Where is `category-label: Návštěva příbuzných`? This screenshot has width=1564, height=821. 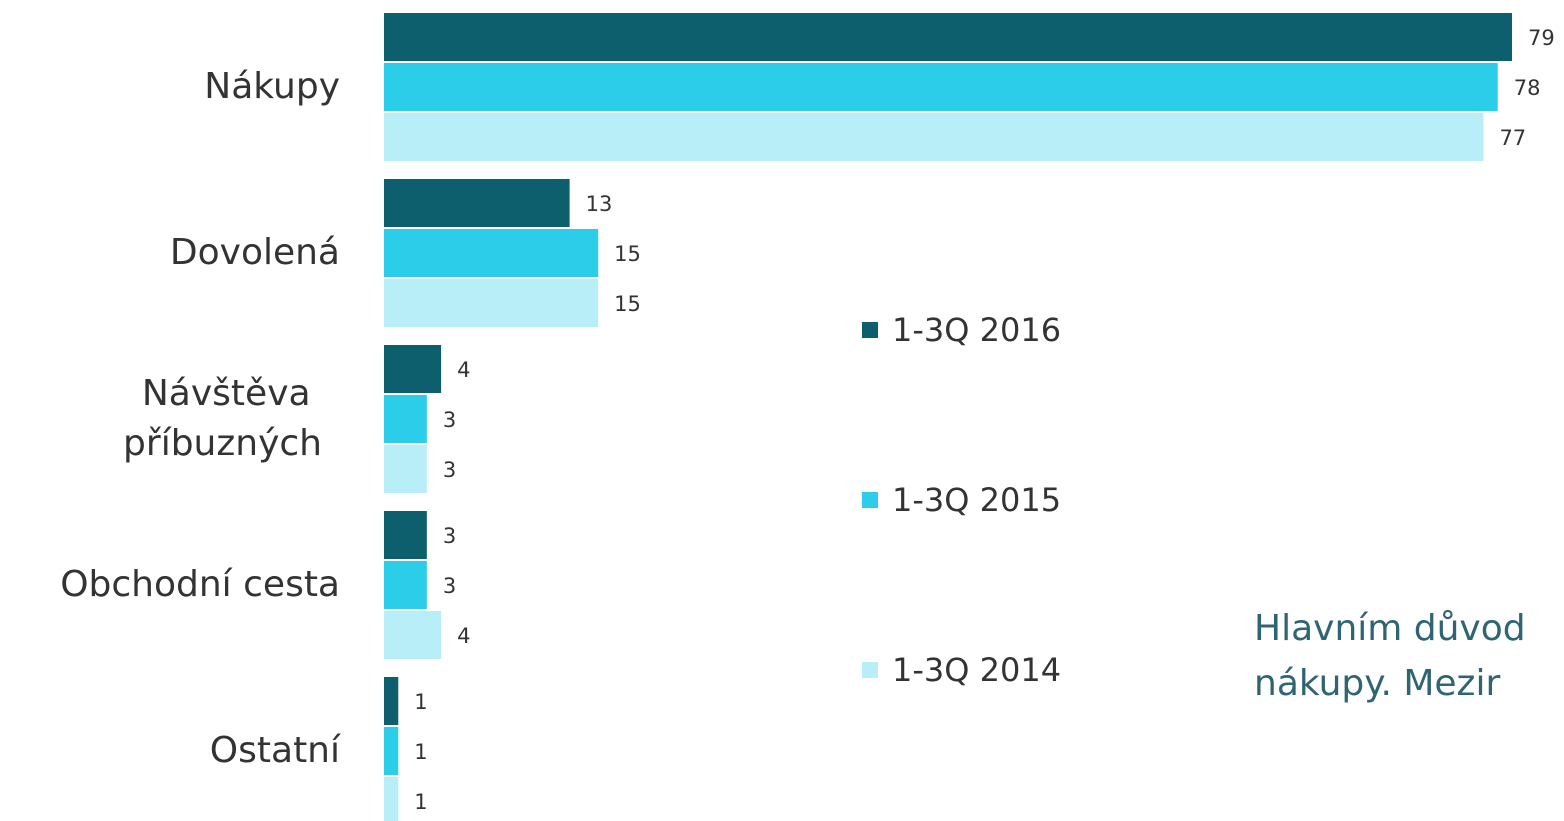
category-label: Návštěva příbuzných is located at coordinates (222, 418).